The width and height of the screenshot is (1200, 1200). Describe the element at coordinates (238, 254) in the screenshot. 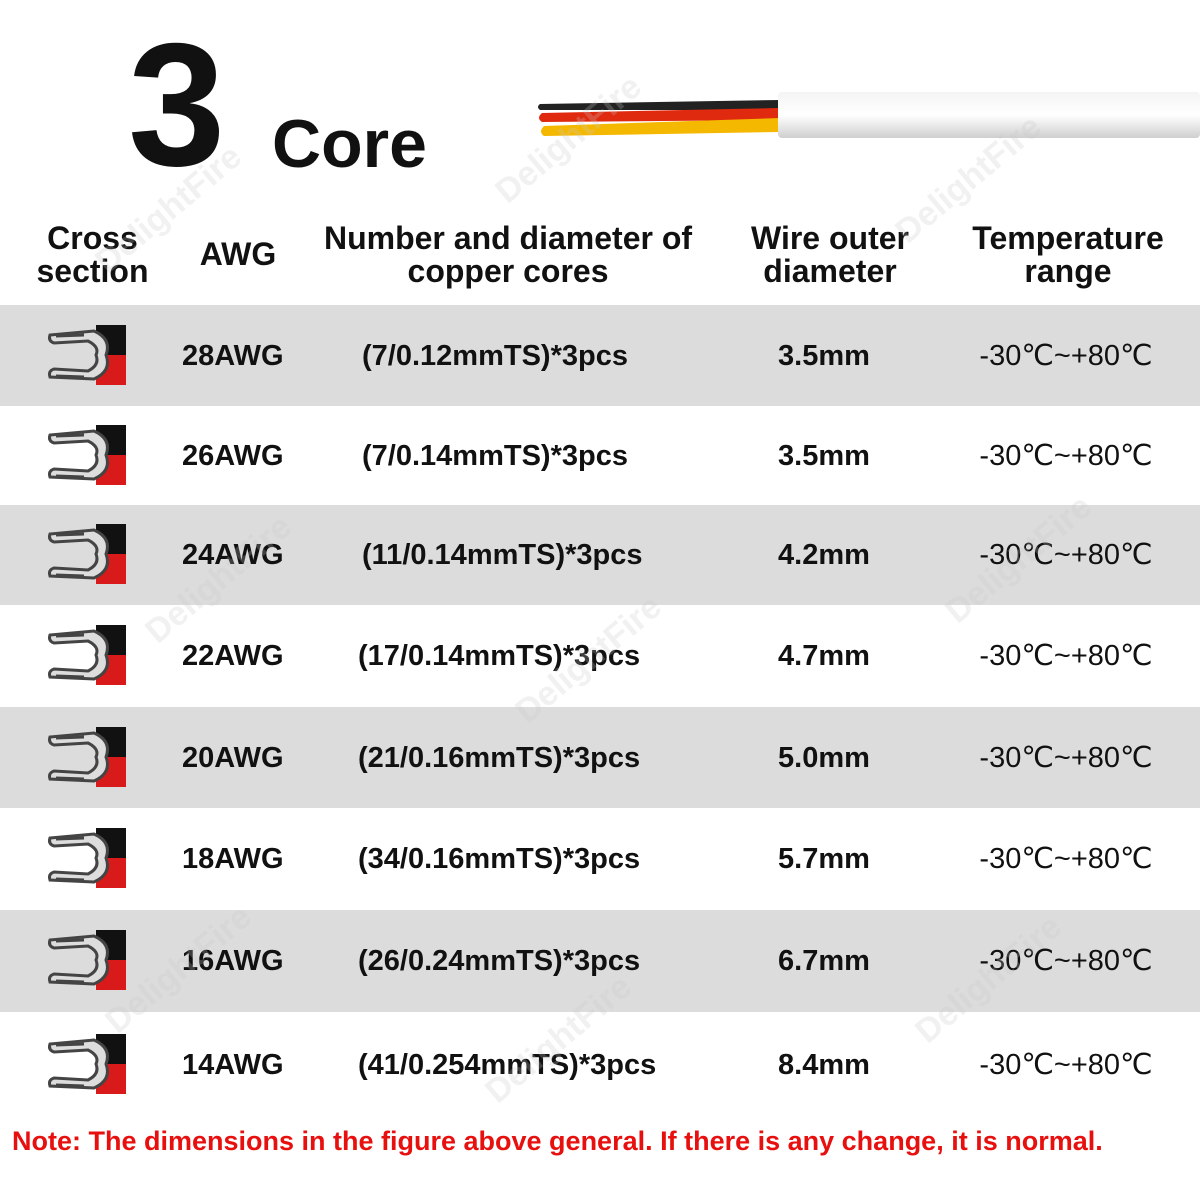

I see `column-header: AWG` at that location.